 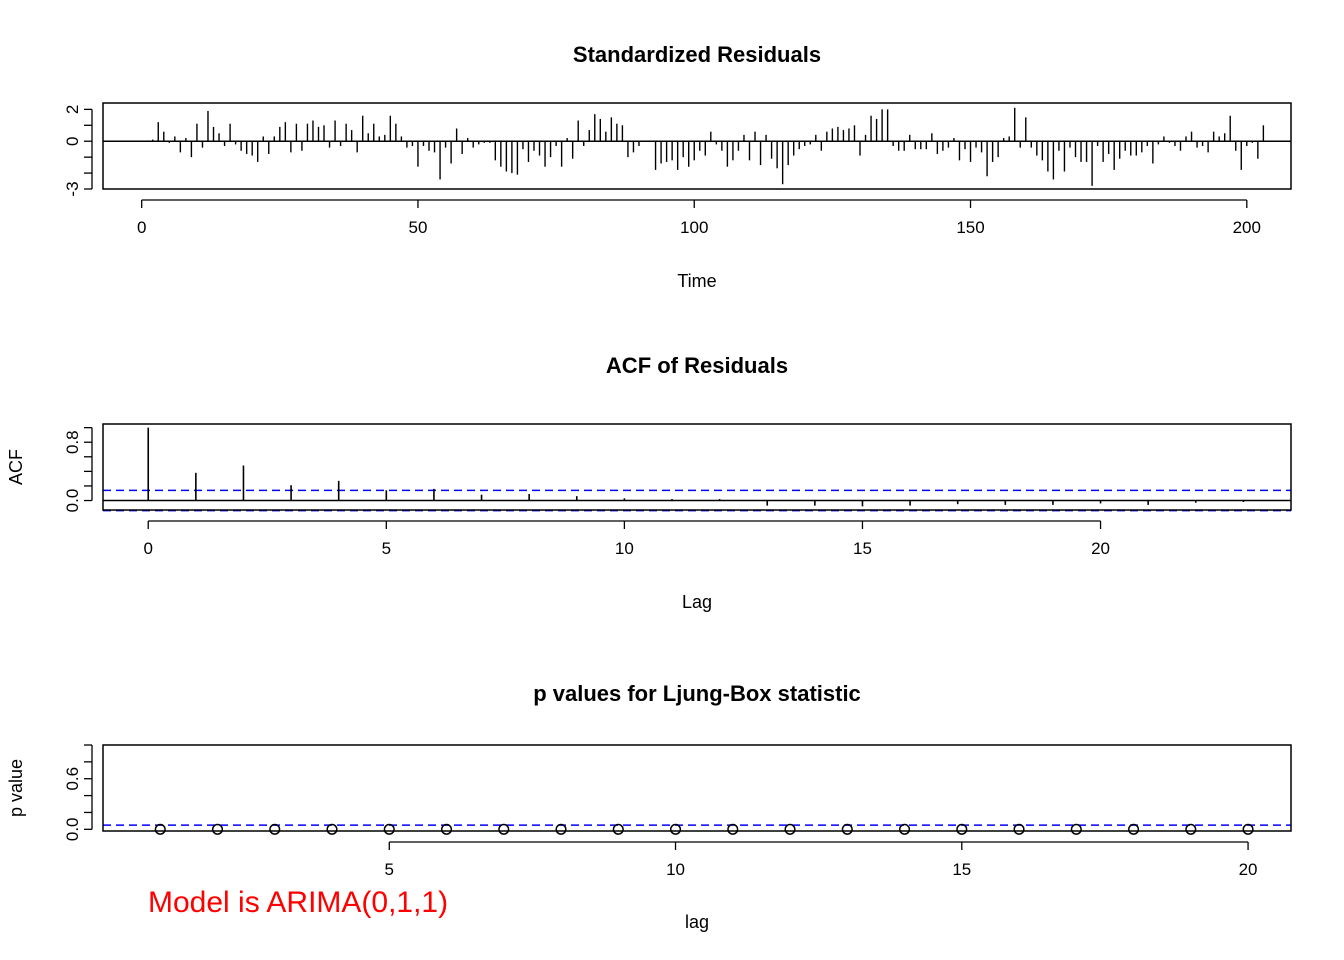 I want to click on y-tick-label: 2, so click(x=72, y=109).